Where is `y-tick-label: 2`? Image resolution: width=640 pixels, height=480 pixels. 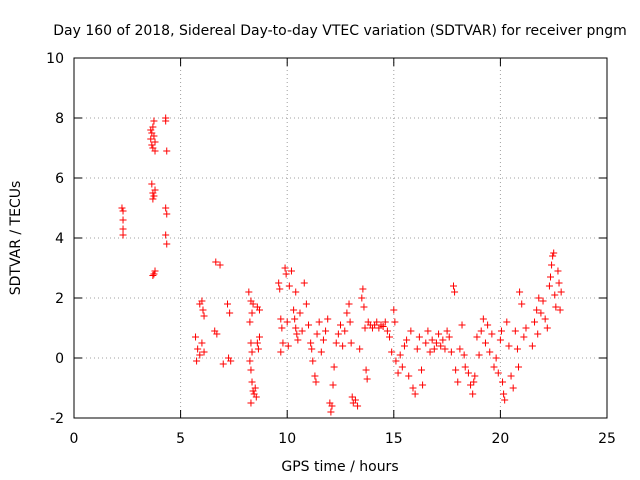 y-tick-label: 2 is located at coordinates (59, 299).